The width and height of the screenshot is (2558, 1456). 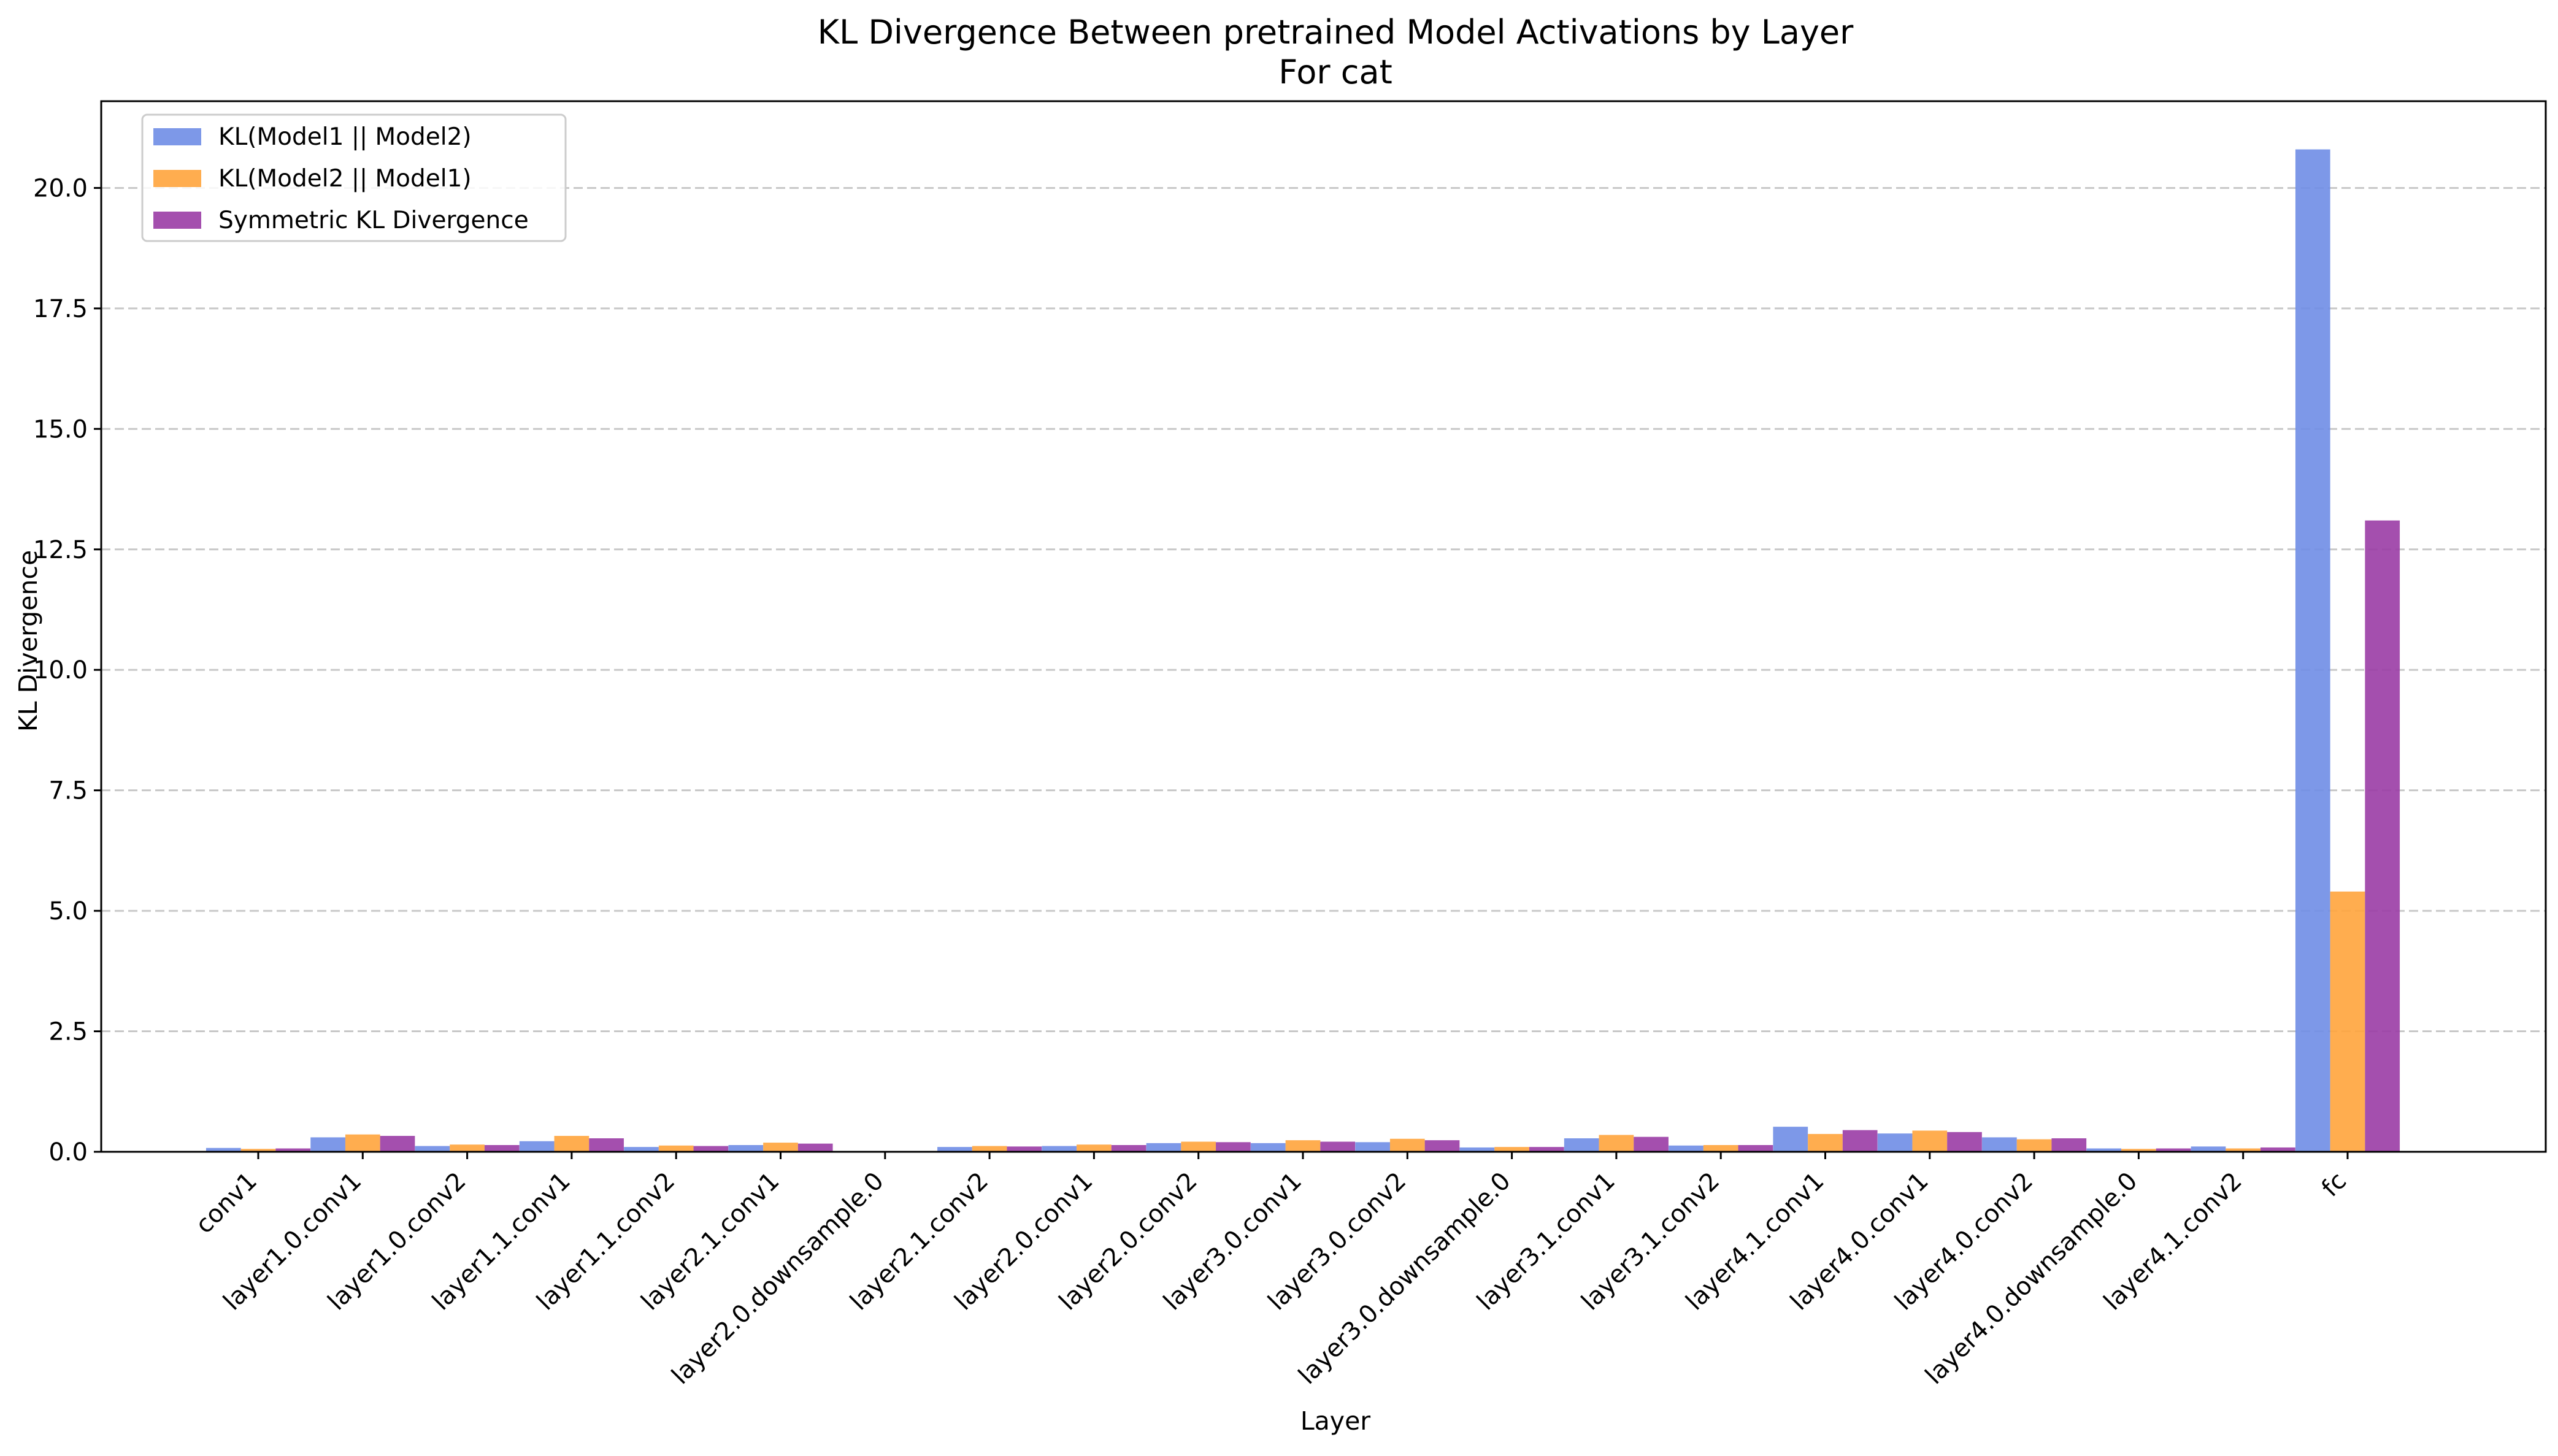 What do you see at coordinates (68, 791) in the screenshot?
I see `y-tick-label: 7.5` at bounding box center [68, 791].